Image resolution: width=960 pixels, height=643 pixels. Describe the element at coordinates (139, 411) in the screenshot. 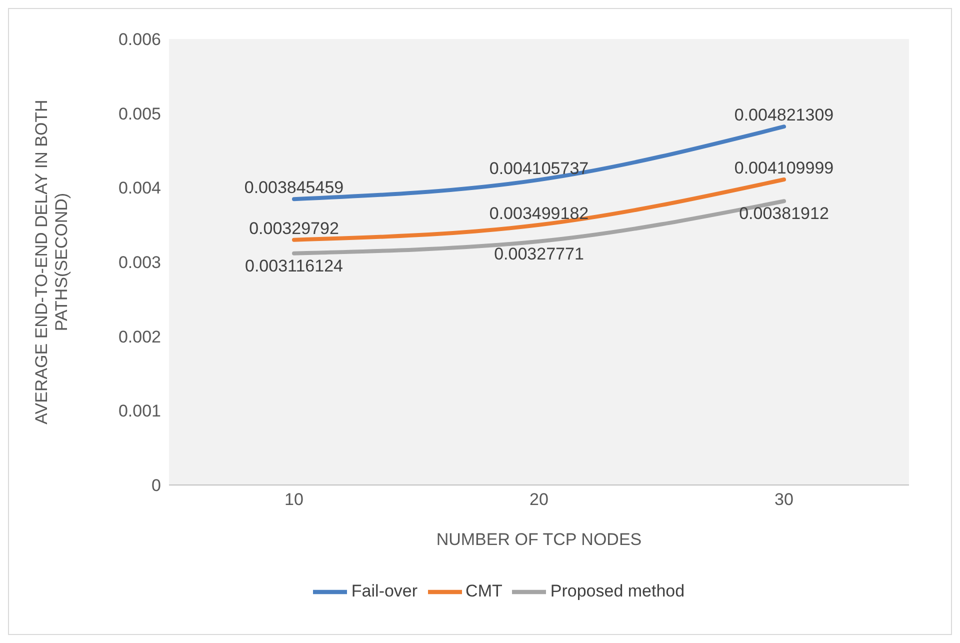

I see `y-tick-label: 0.001` at that location.